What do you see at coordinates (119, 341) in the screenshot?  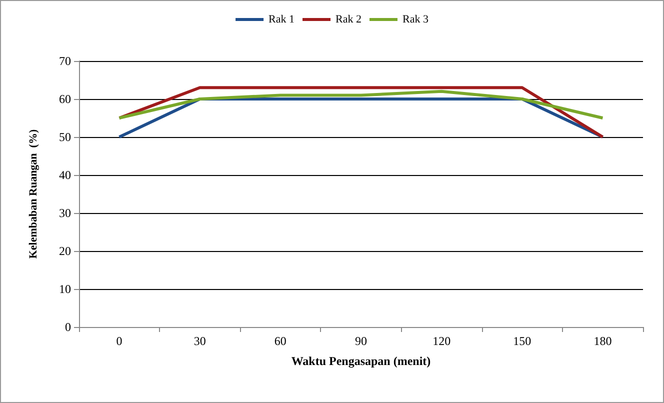 I see `x-tick-label: 0` at bounding box center [119, 341].